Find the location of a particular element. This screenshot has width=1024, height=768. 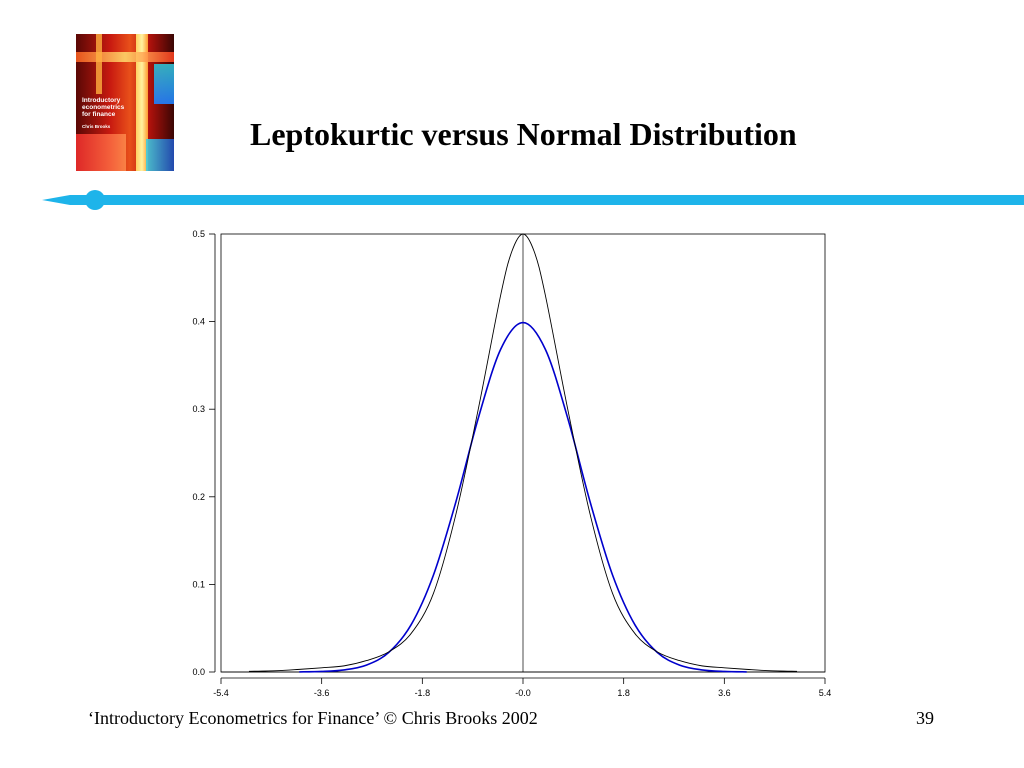

x-tick-label: 1.8 is located at coordinates (623, 693).